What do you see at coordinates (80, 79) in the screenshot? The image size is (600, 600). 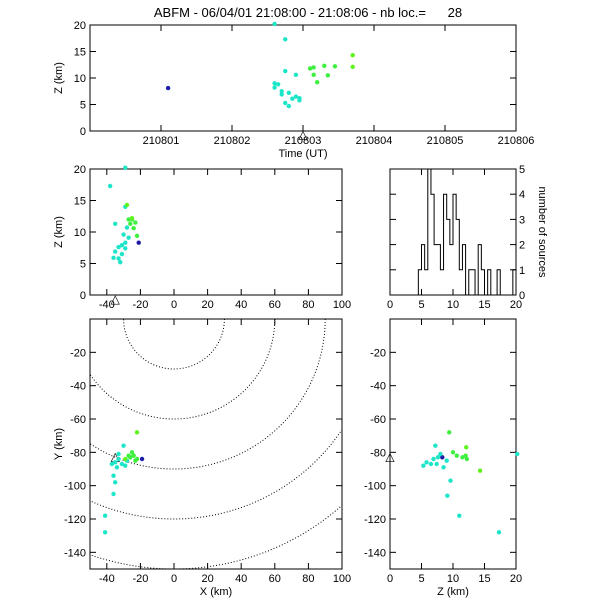 I see `y-tick-label: 10` at bounding box center [80, 79].